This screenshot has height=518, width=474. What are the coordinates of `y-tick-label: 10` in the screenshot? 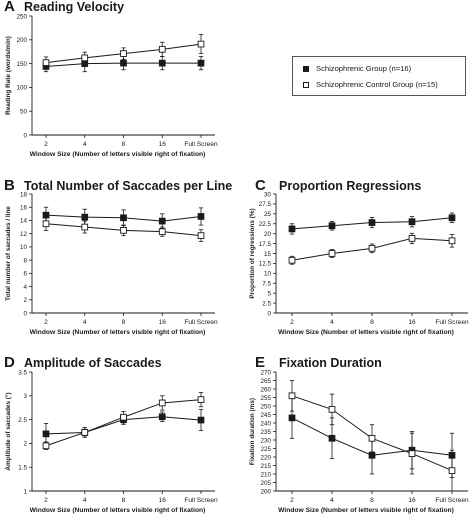 It's located at (268, 274).